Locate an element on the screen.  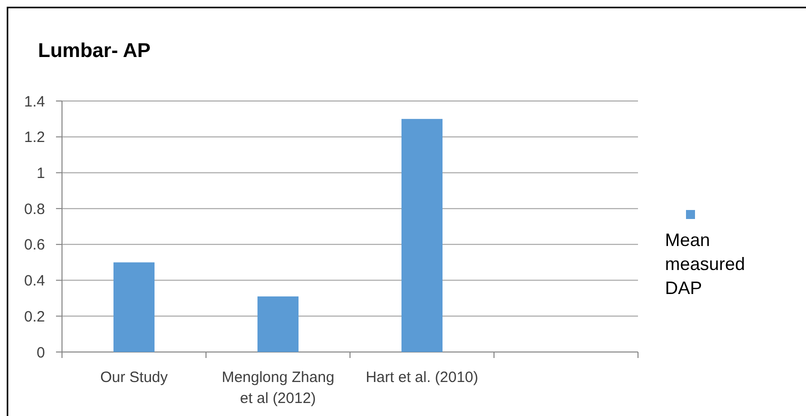
x-tick-label: Our Study is located at coordinates (134, 377).